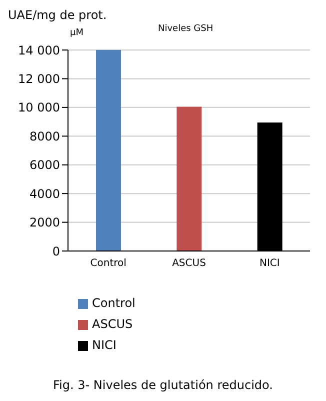 This screenshot has width=326, height=401. What do you see at coordinates (56, 251) in the screenshot?
I see `y-tick-label: 0` at bounding box center [56, 251].